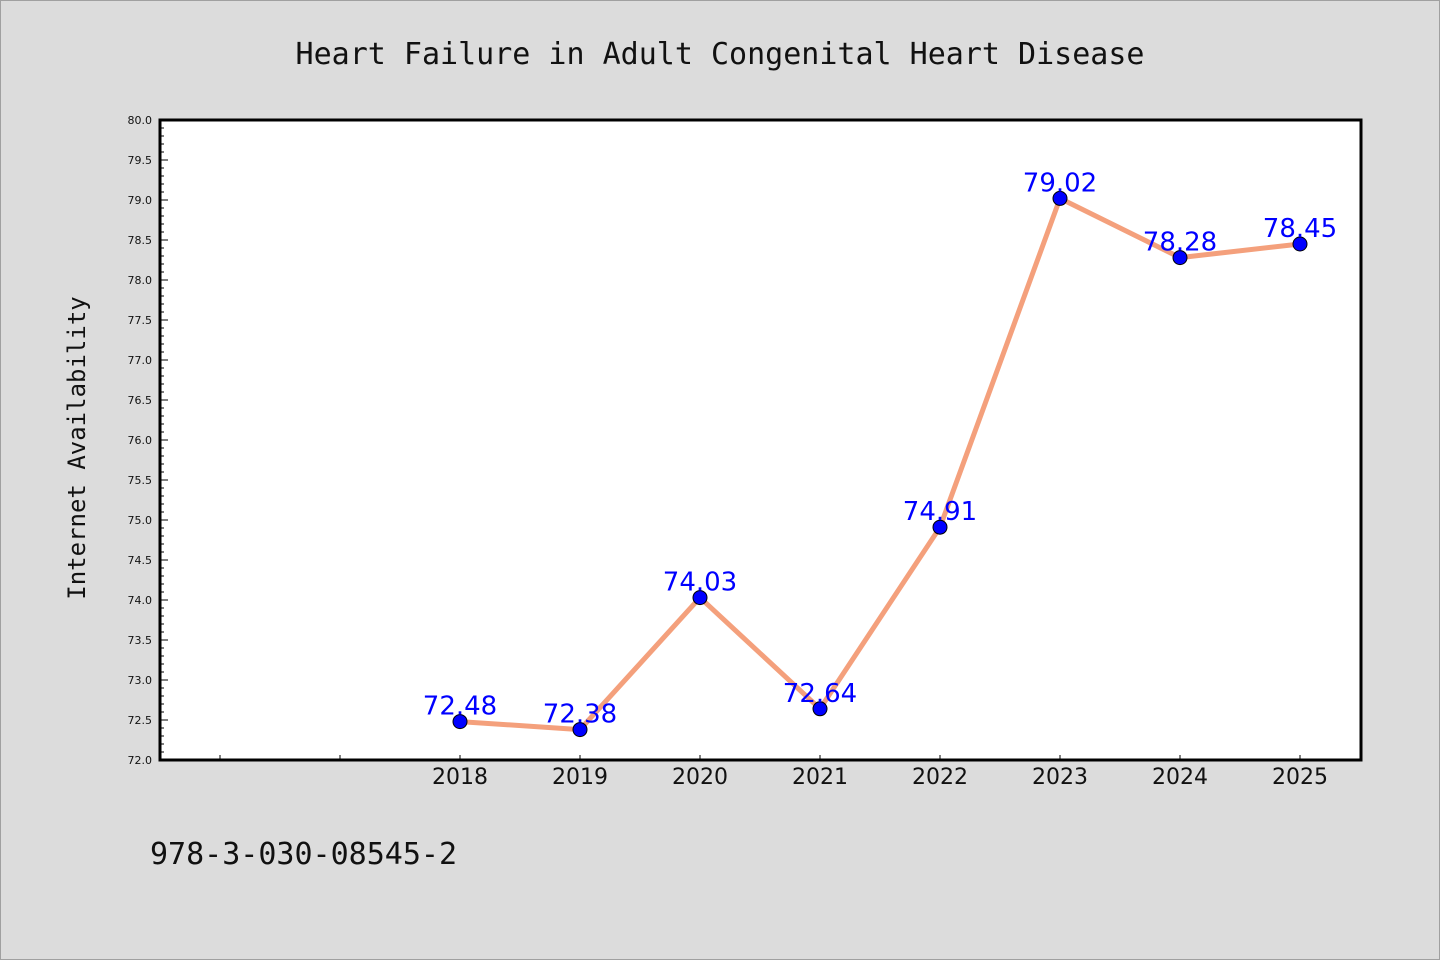  What do you see at coordinates (140, 360) in the screenshot?
I see `y-tick-label: 77.0` at bounding box center [140, 360].